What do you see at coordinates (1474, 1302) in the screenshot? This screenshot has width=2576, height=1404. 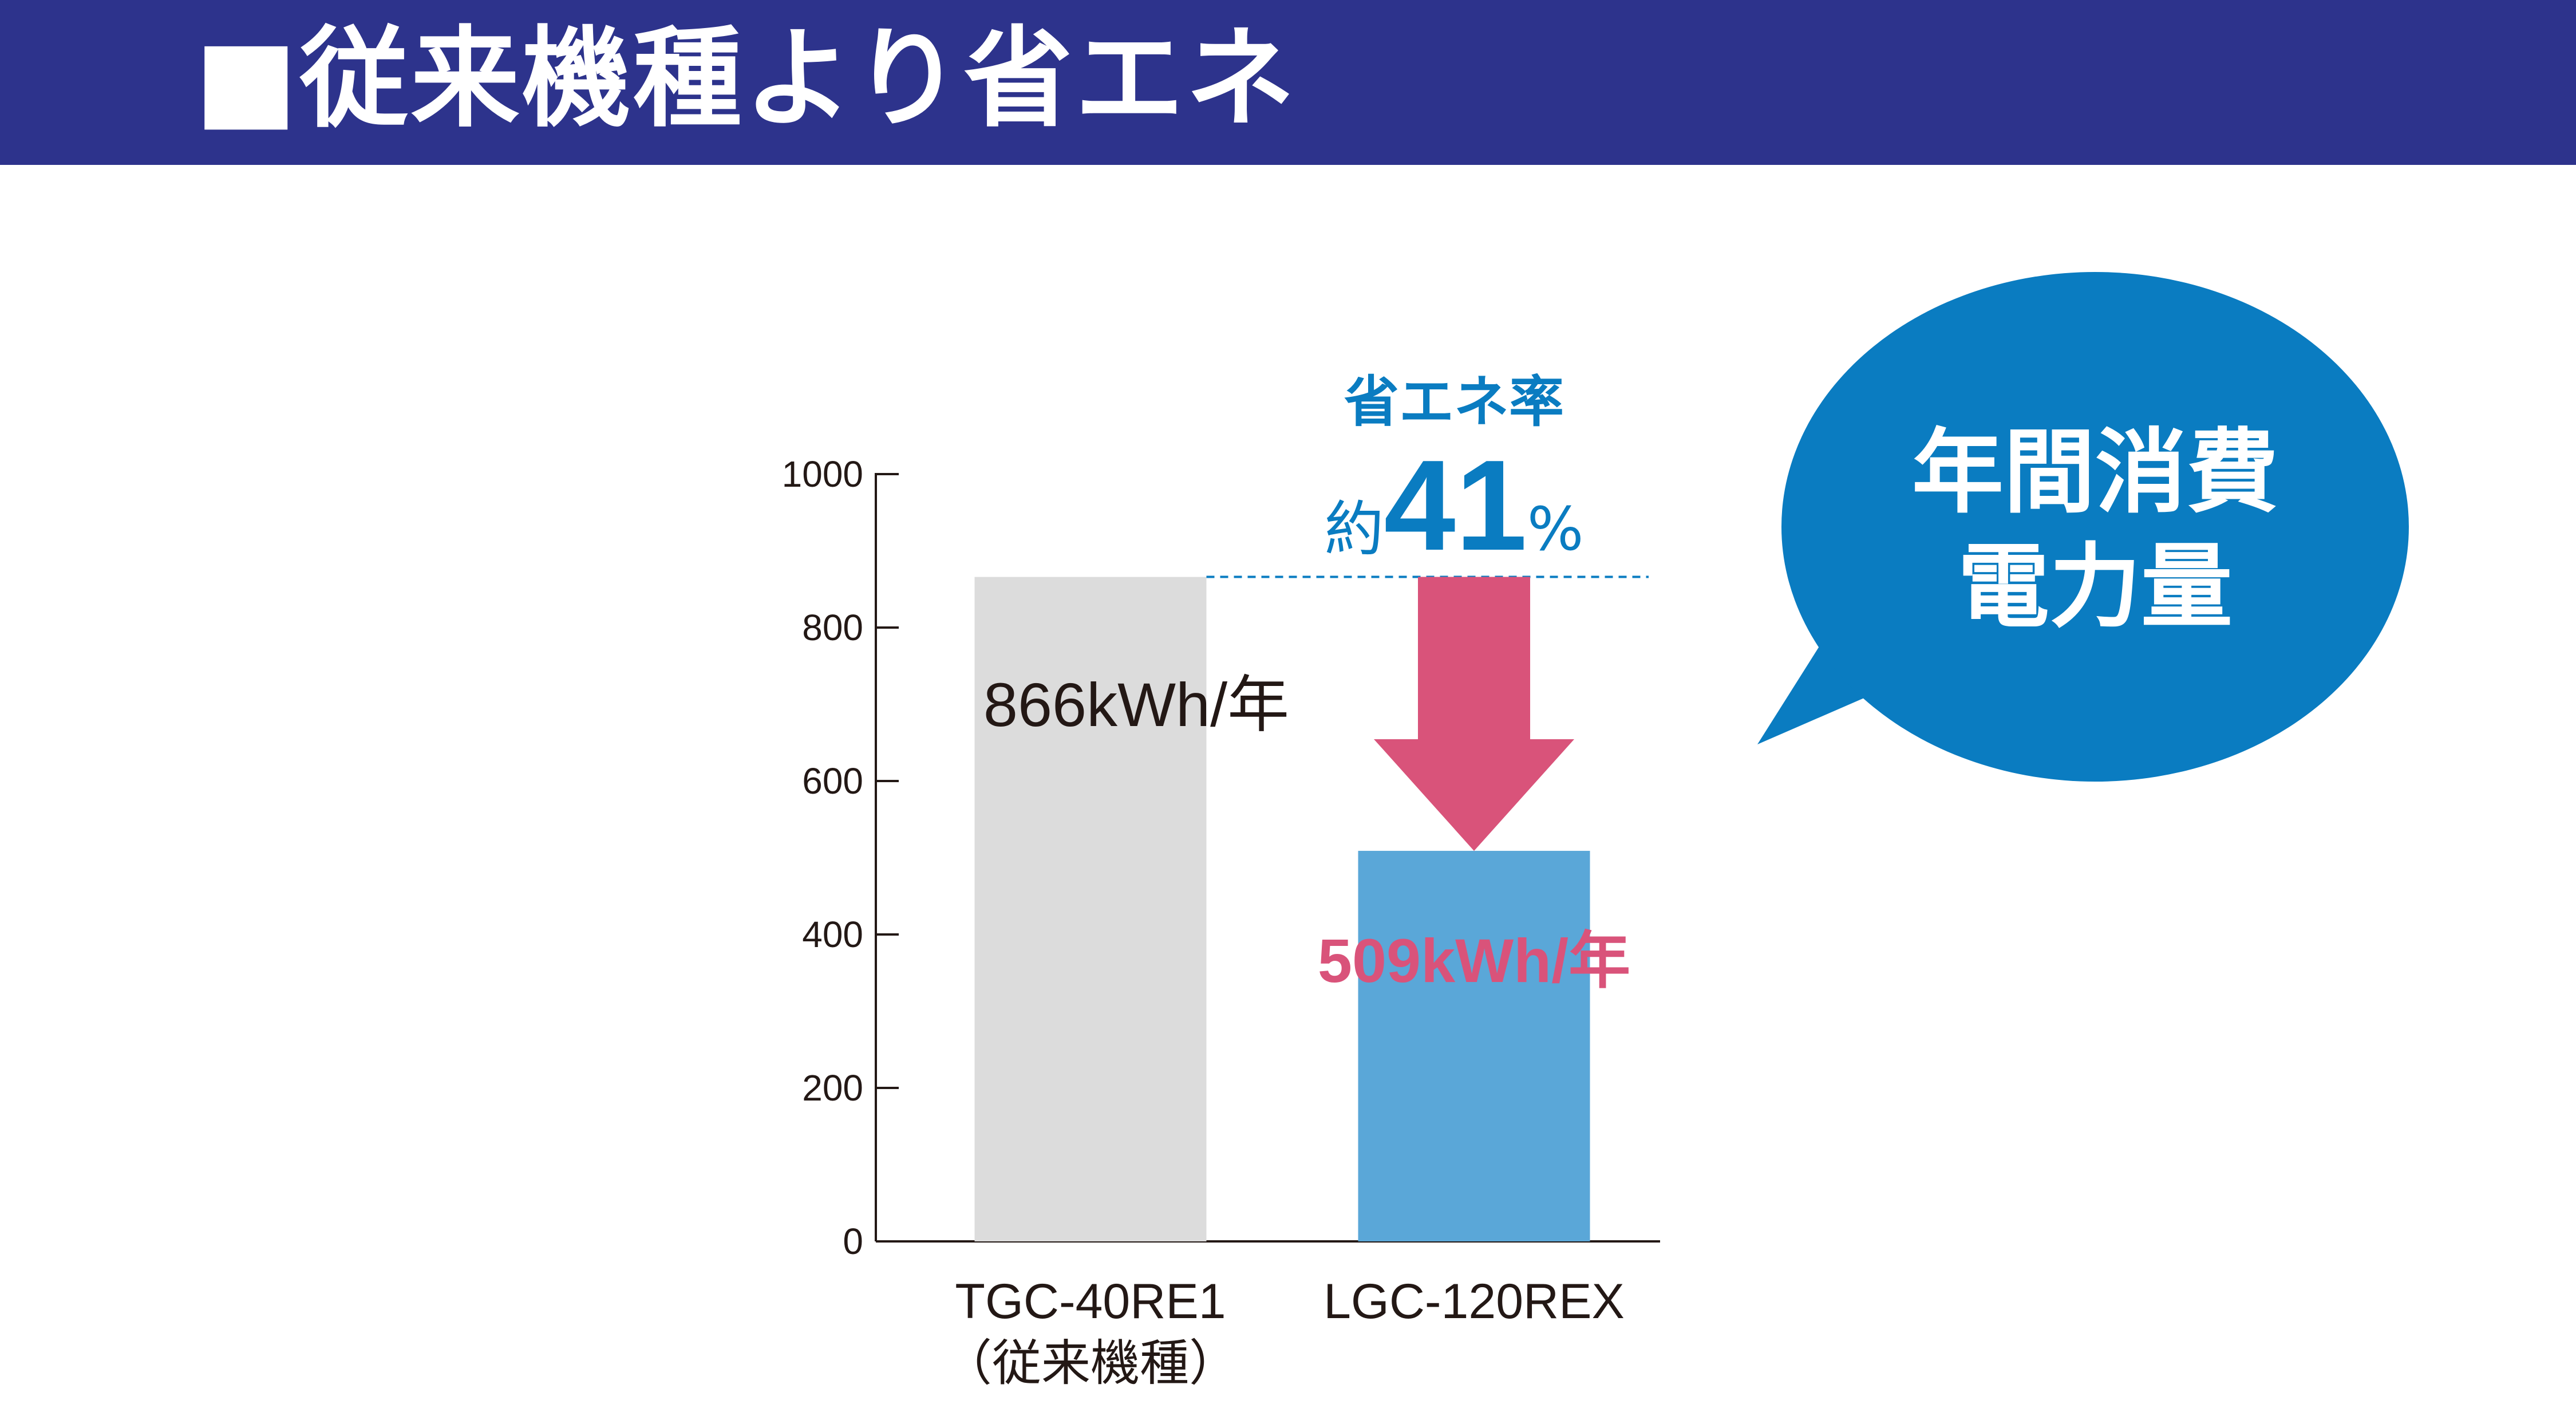 I see `category-label-new: LGC-120REX` at bounding box center [1474, 1302].